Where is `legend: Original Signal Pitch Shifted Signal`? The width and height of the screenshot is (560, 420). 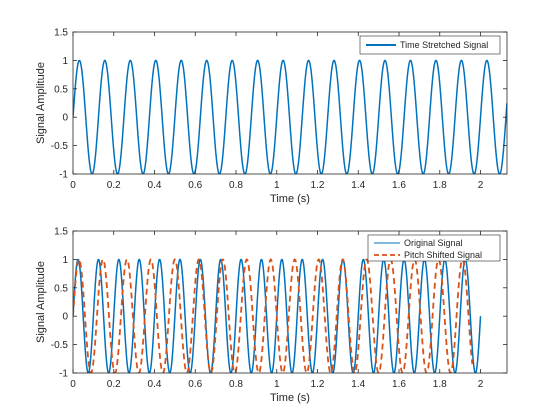 legend: Original Signal Pitch Shifted Signal is located at coordinates (434, 248).